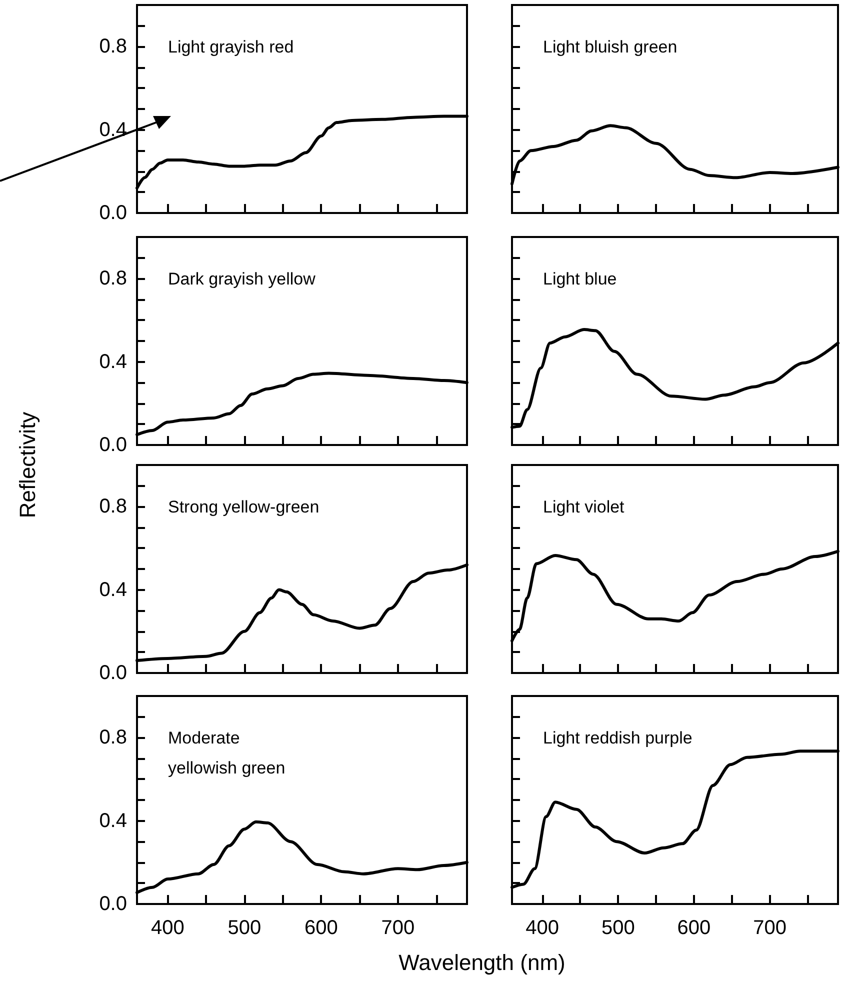  I want to click on text: Moderate yellowish green, so click(227, 753).